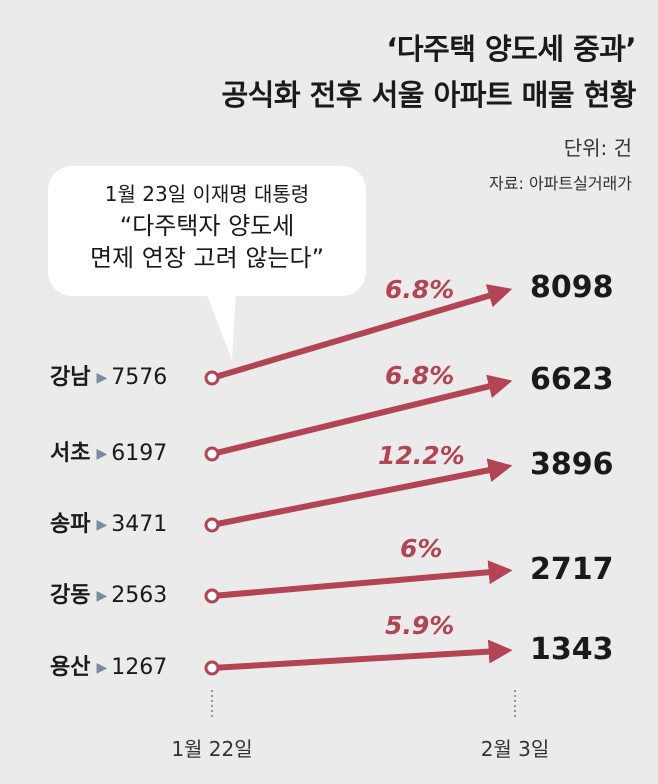  I want to click on end-value-4: 2717, so click(572, 569).